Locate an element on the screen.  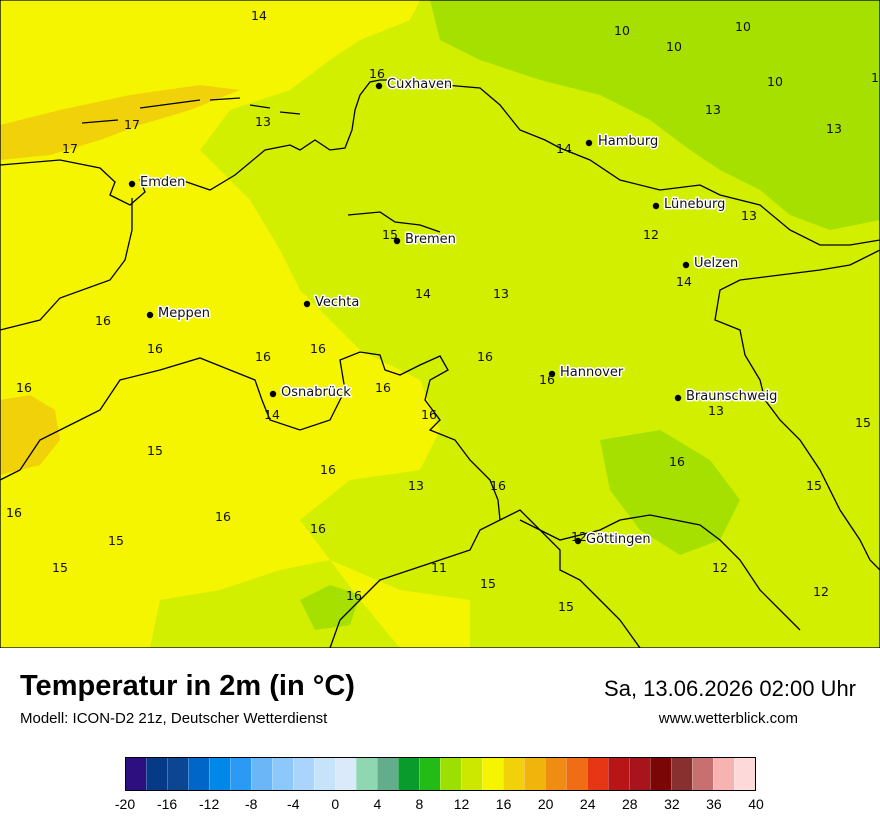
city-cuxhaven: Cuxhaven is located at coordinates (414, 85).